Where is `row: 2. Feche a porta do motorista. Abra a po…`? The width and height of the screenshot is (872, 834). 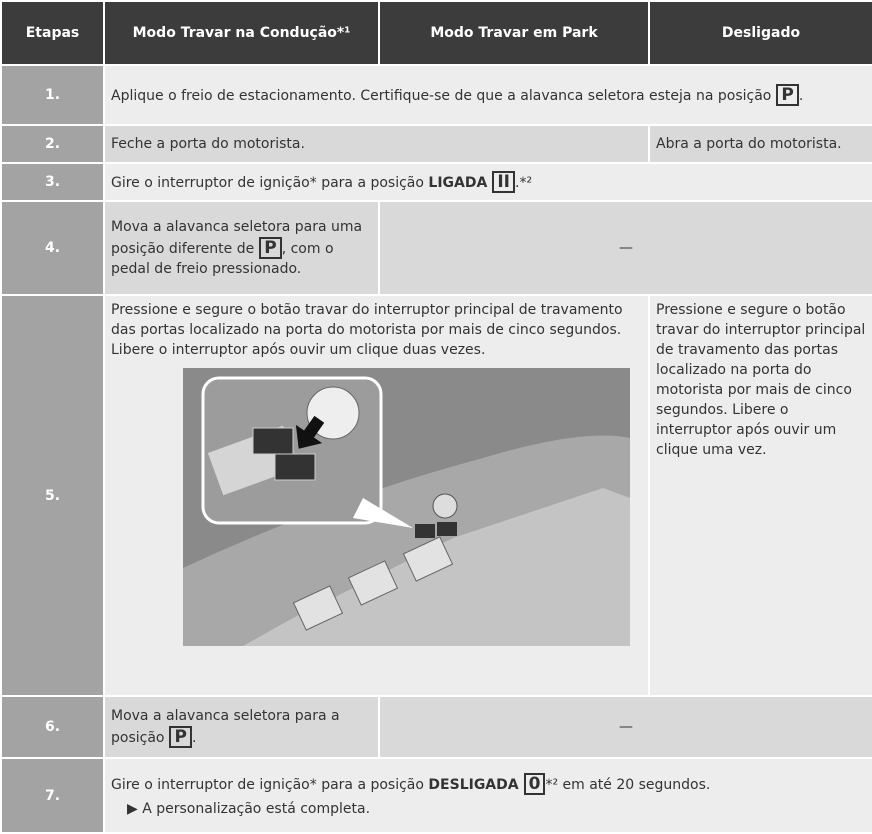 row: 2. Feche a porta do motorista. Abra a po… is located at coordinates (436, 144).